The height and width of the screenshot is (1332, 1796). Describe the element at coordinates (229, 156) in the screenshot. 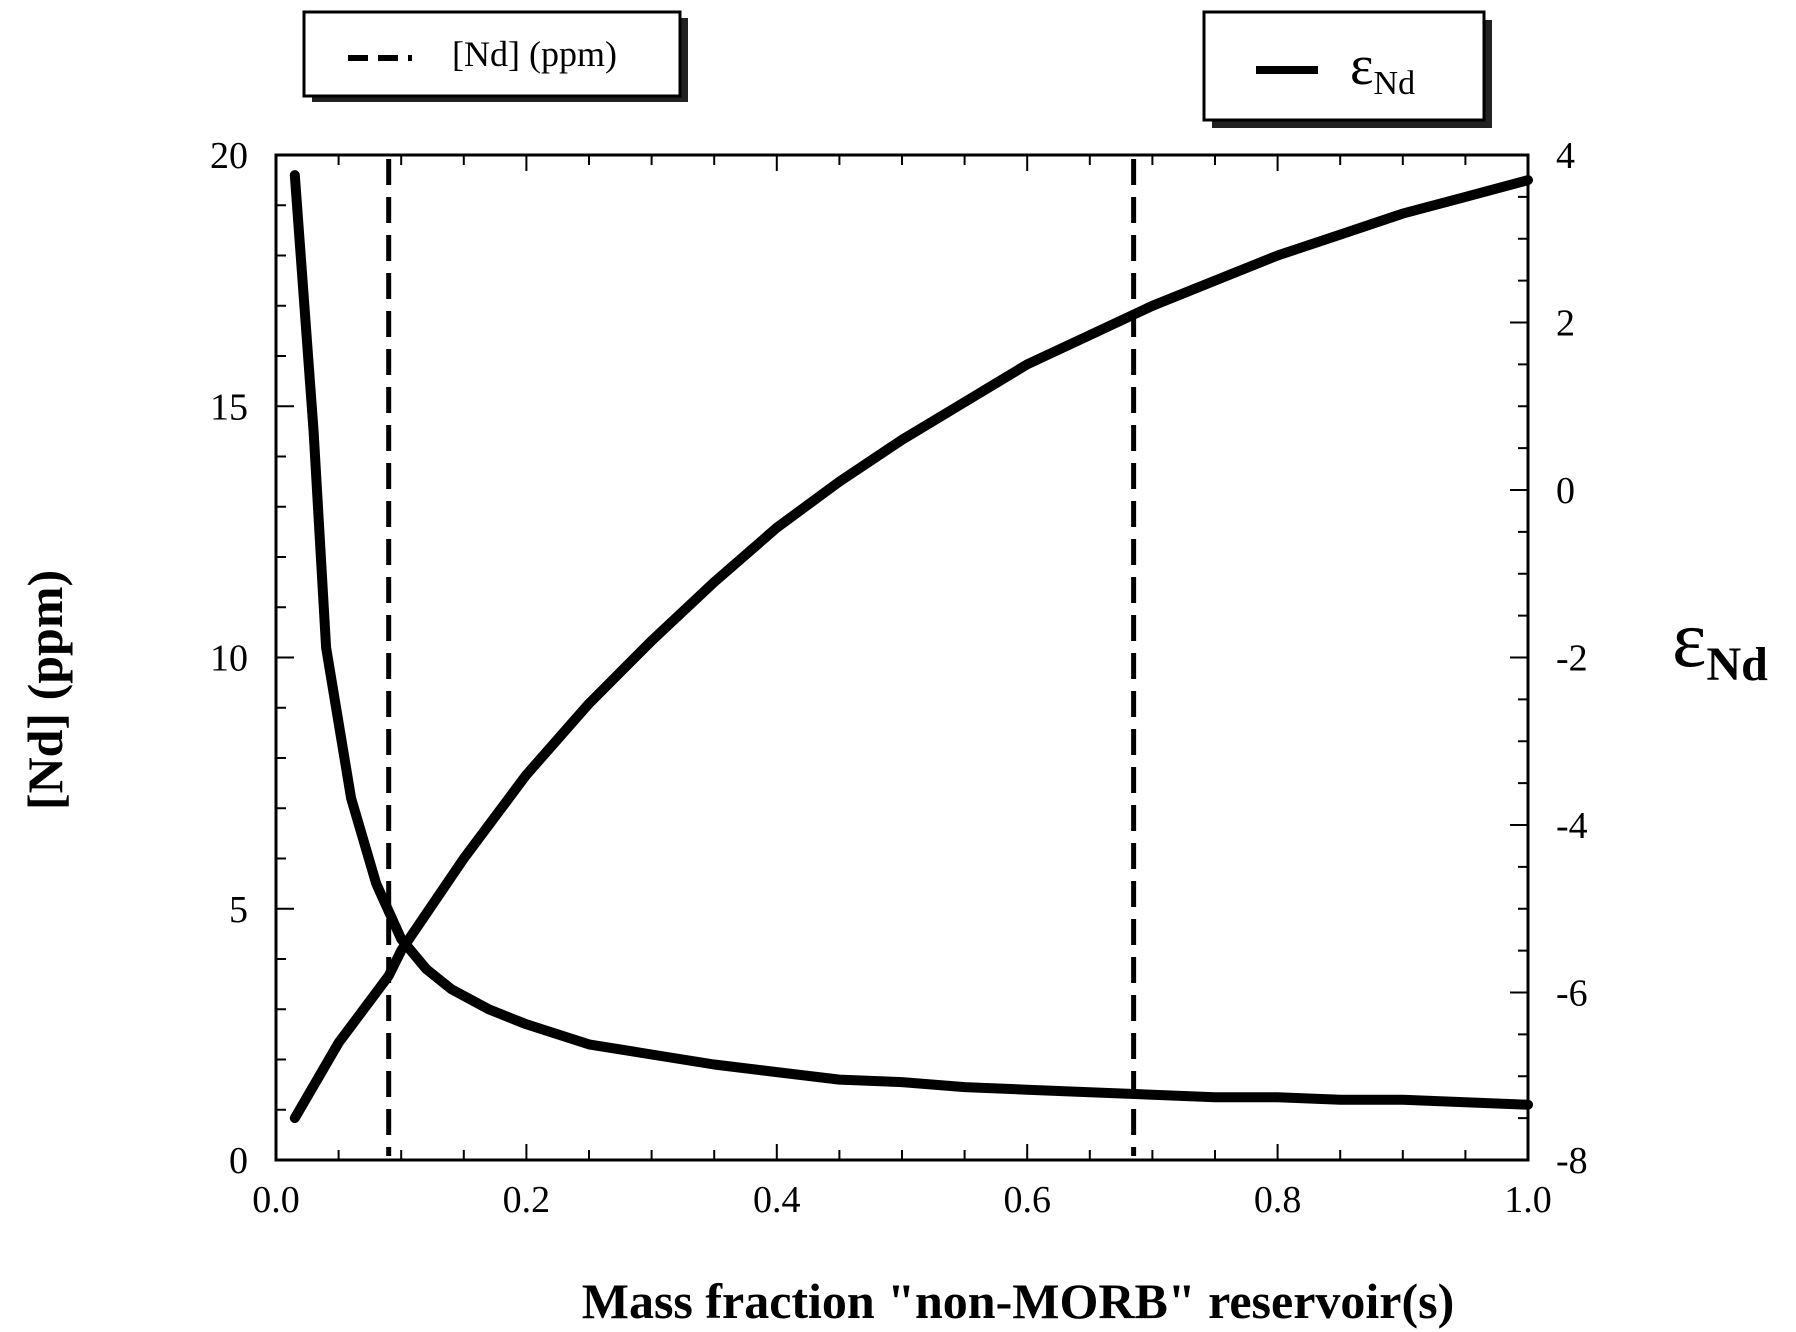

I see `y-left-tick-label: 20` at that location.